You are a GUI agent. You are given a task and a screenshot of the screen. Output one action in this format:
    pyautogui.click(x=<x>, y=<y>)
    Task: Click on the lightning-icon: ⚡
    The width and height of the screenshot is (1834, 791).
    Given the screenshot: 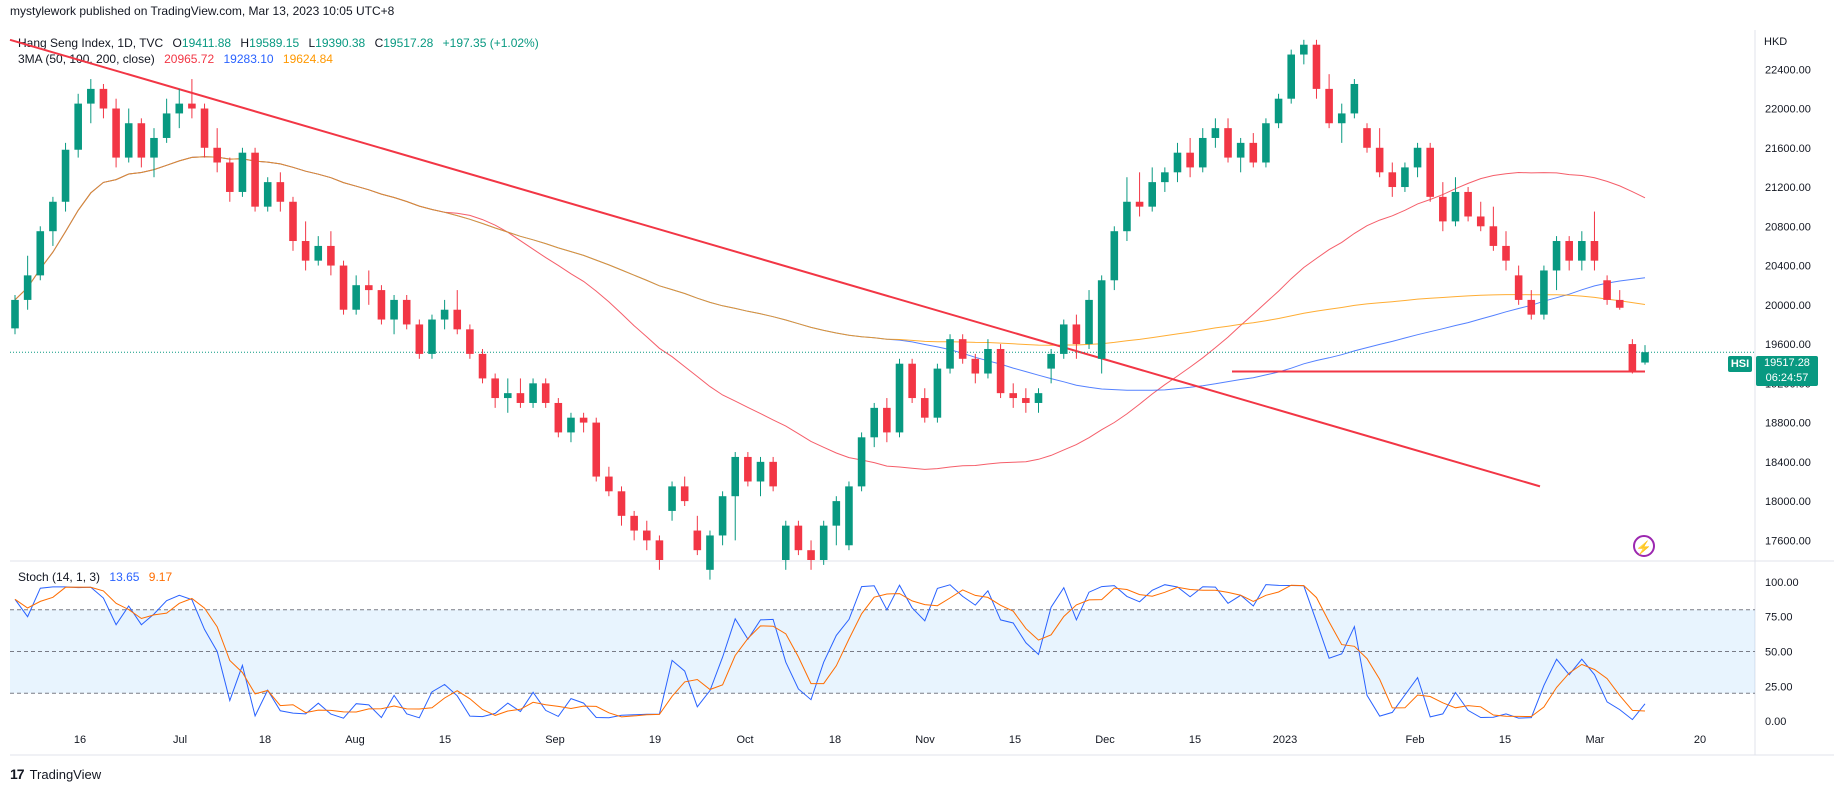 What is the action you would take?
    pyautogui.click(x=1644, y=546)
    